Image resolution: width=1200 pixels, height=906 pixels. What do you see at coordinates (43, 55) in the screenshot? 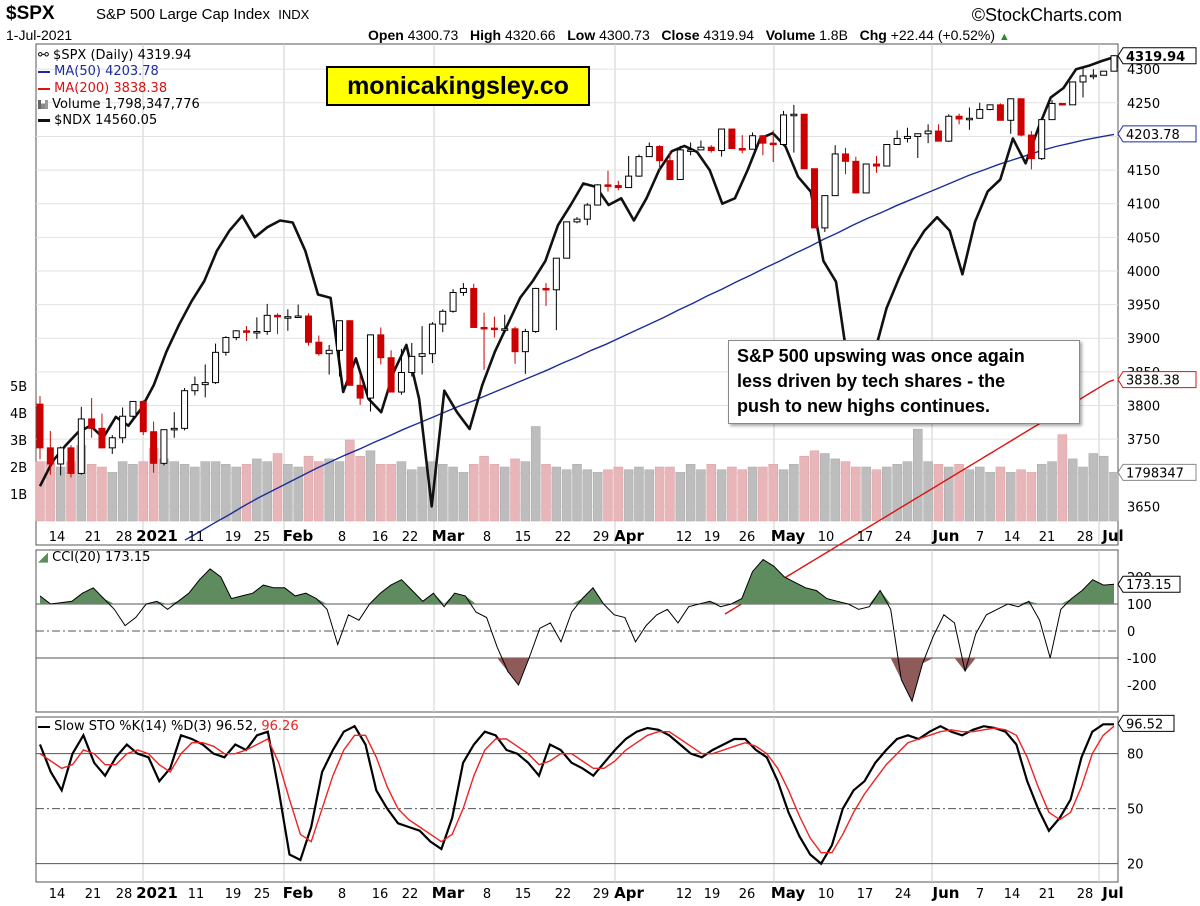
I see `legend-price-icon: ⚯` at bounding box center [43, 55].